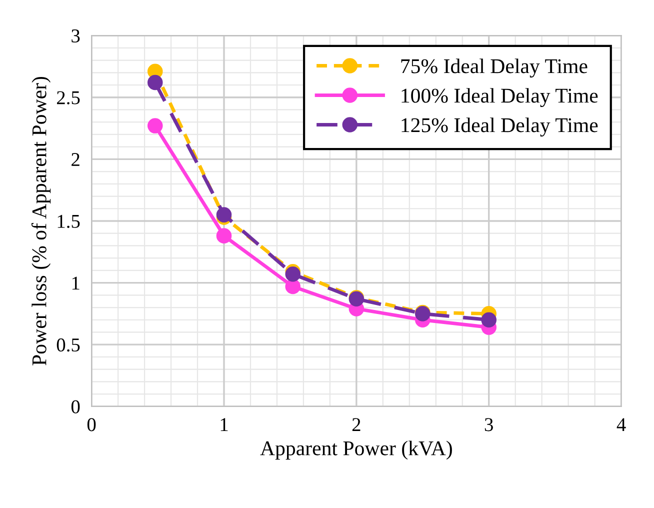 The image size is (654, 508). Describe the element at coordinates (356, 450) in the screenshot. I see `x-axis-title: Apparent Power (kVA)` at that location.